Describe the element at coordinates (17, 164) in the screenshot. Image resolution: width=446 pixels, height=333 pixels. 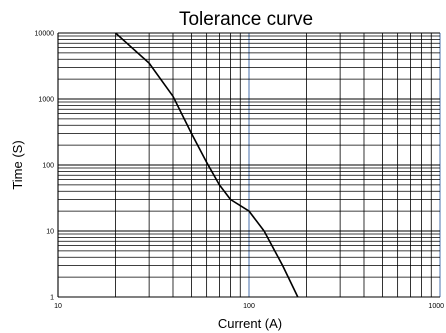
I see `y-axis-label: Time (S)` at that location.